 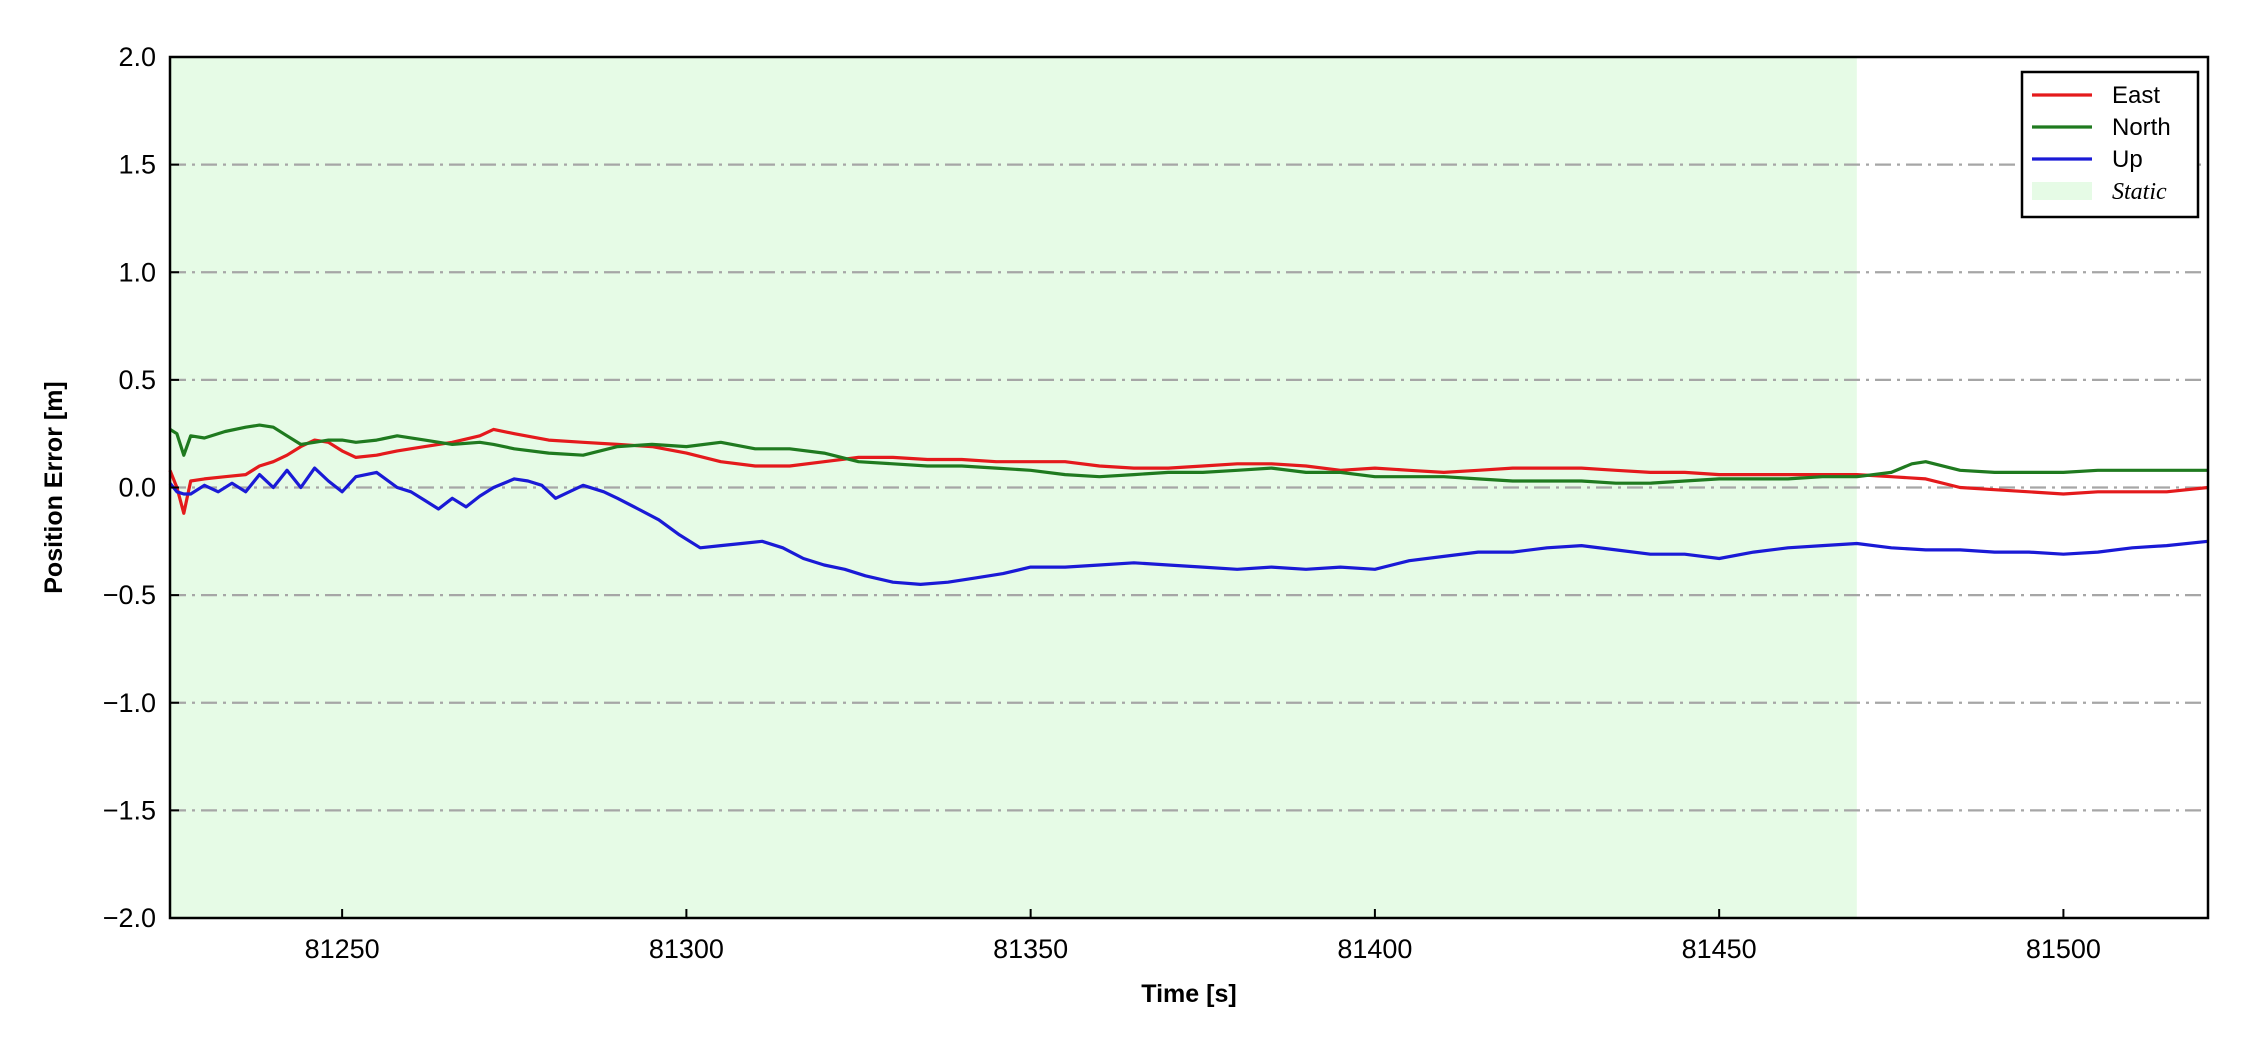 What do you see at coordinates (2062, 191) in the screenshot?
I see `legend-swatch-static` at bounding box center [2062, 191].